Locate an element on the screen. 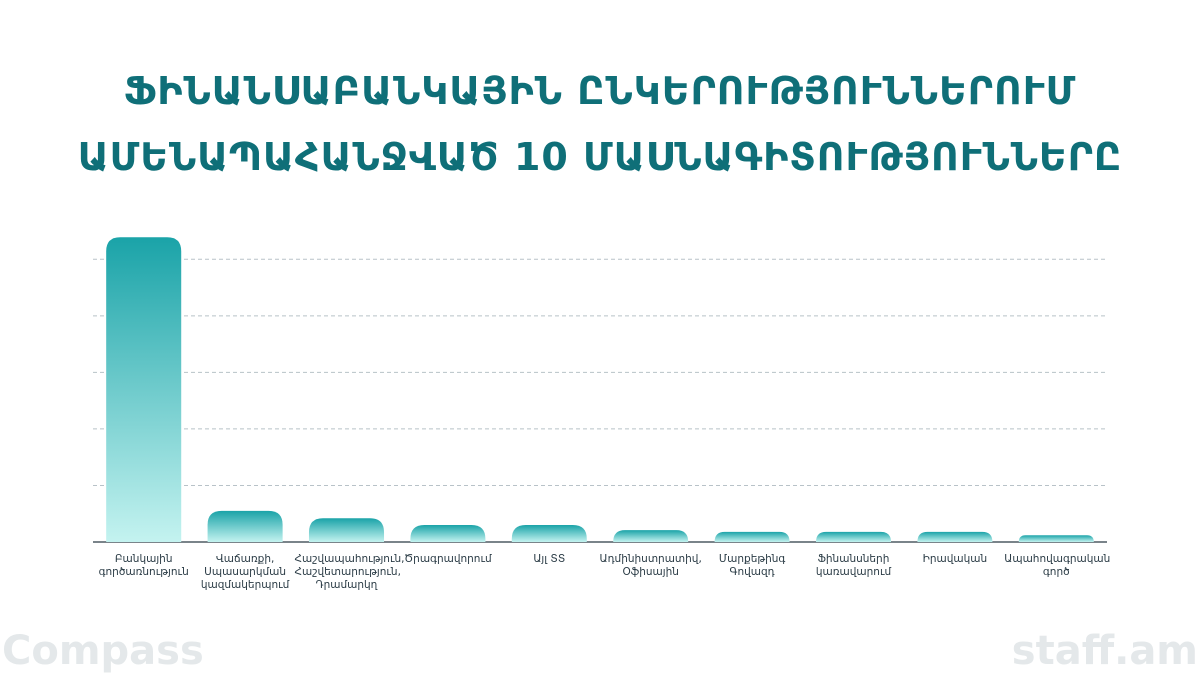 The width and height of the screenshot is (1200, 675). x-tick-label: Ծրագրավորում is located at coordinates (448, 559).